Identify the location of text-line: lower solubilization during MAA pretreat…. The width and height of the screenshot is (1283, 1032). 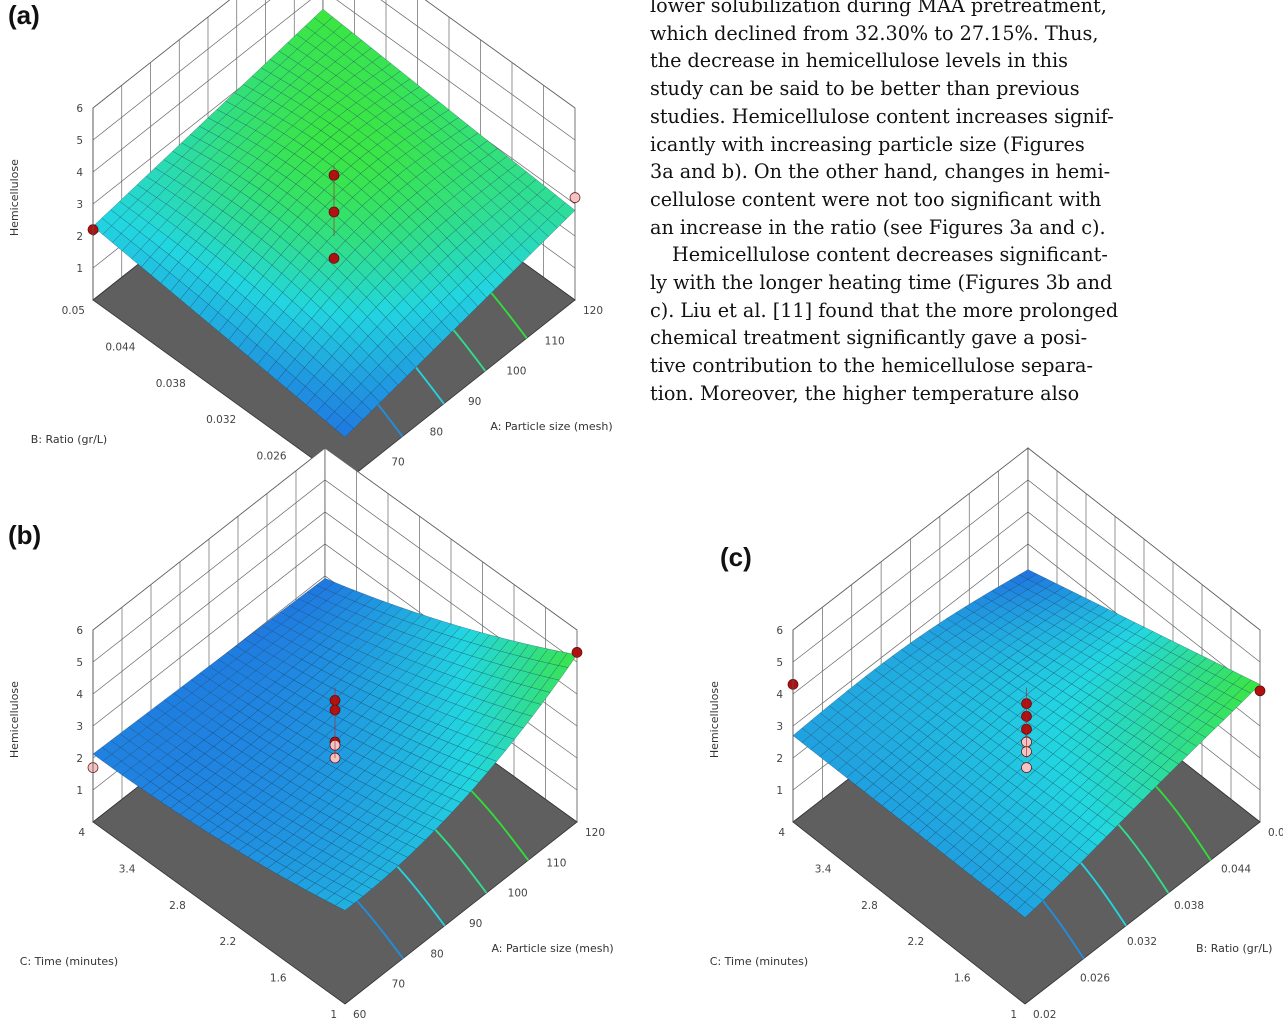
(878, 8).